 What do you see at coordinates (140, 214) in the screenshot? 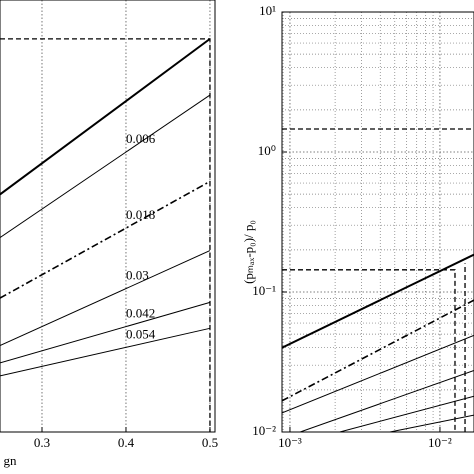
I see `line-label: 0.018` at bounding box center [140, 214].